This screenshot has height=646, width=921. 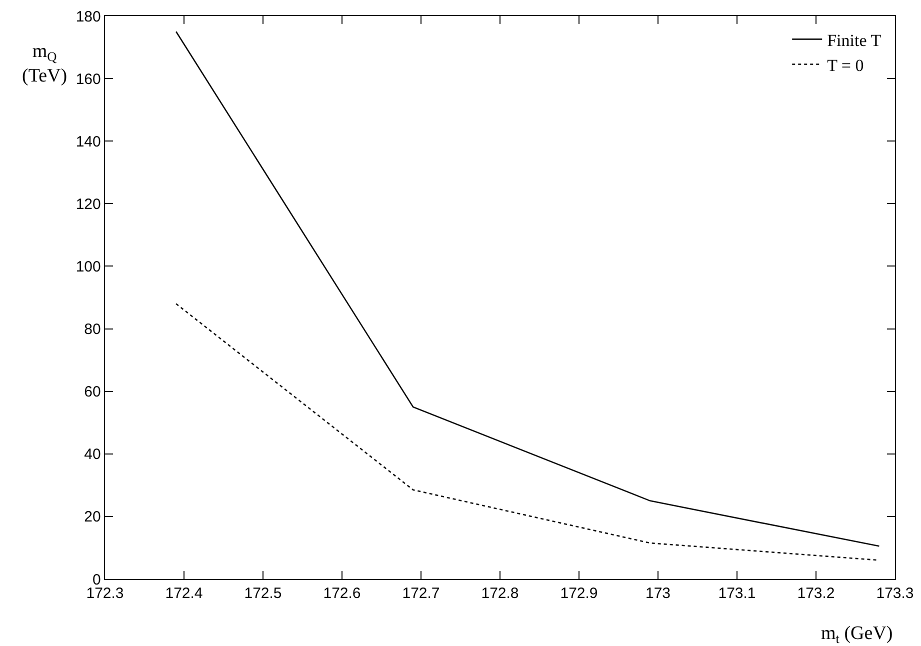 I want to click on x-tick-label: 173.2, so click(x=816, y=593).